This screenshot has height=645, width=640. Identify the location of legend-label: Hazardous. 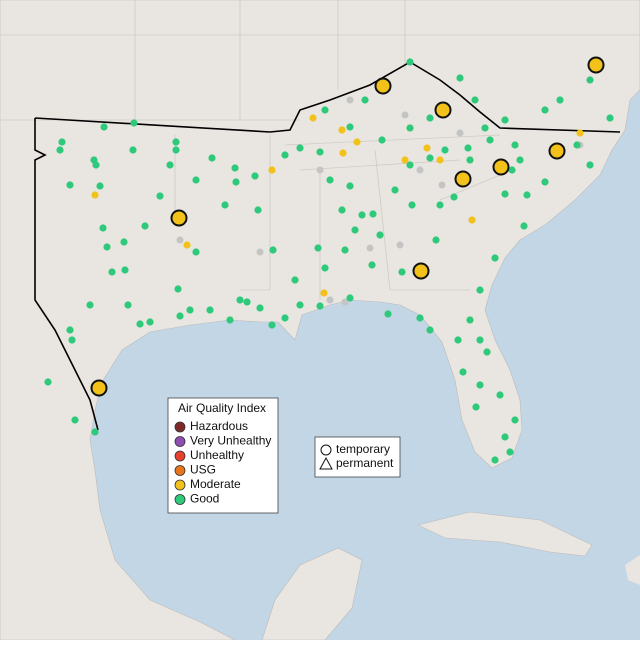
(219, 426).